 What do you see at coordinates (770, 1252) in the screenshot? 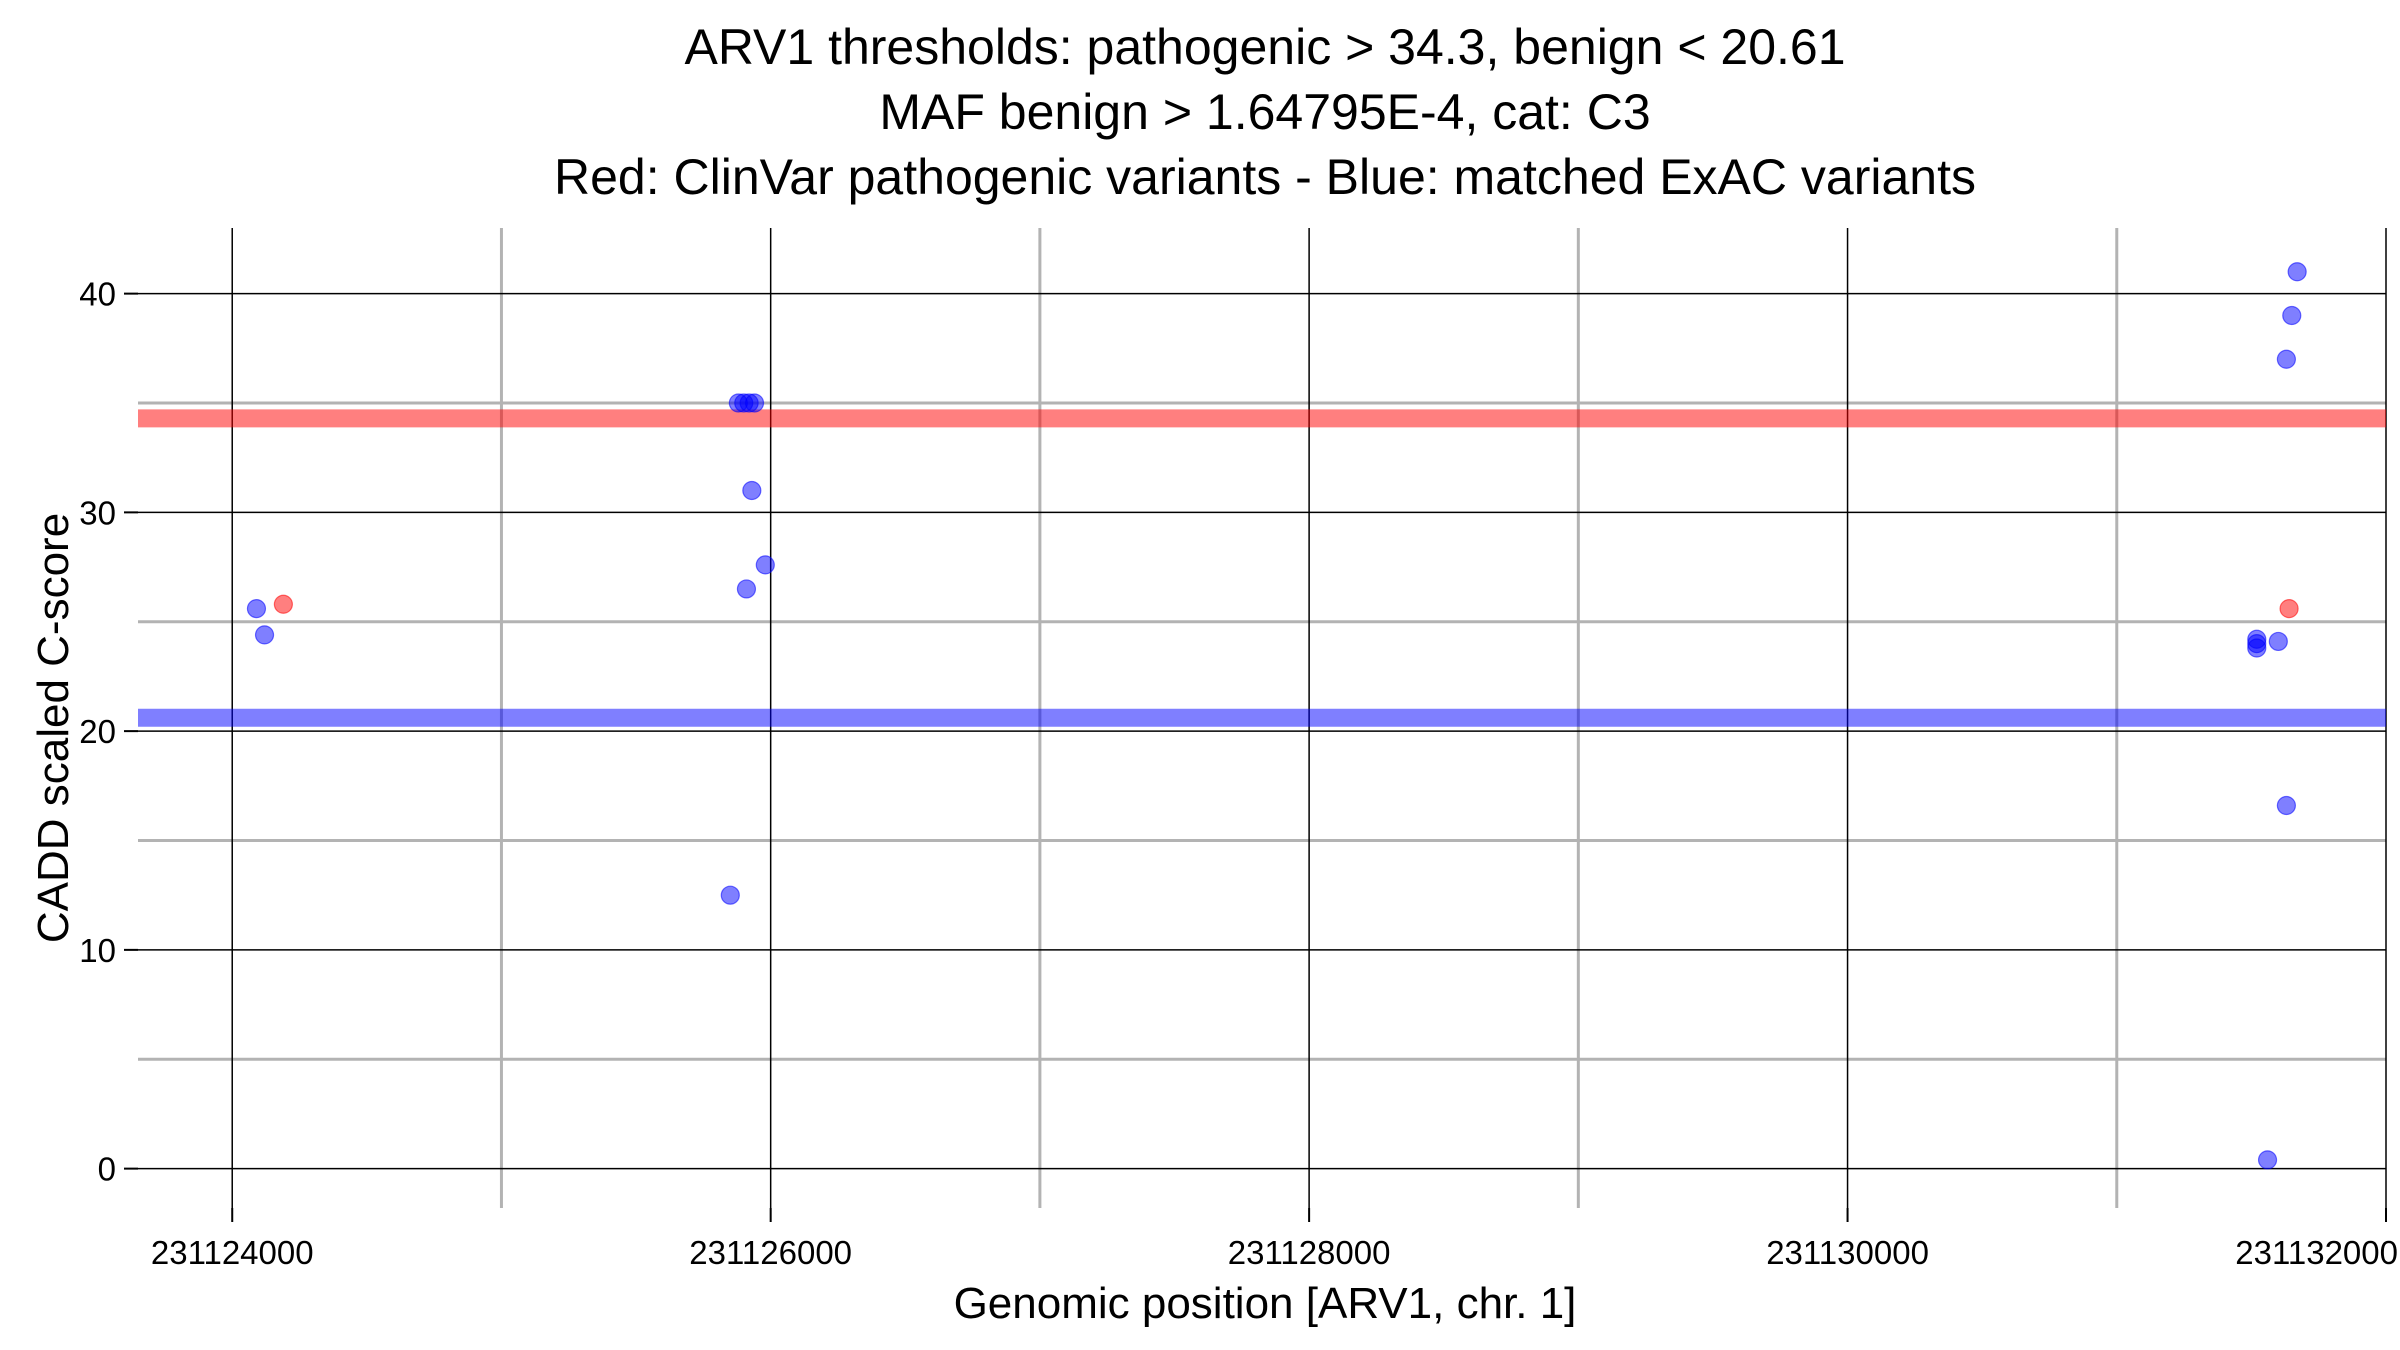
I see `x-tick-label: 231126000` at bounding box center [770, 1252].